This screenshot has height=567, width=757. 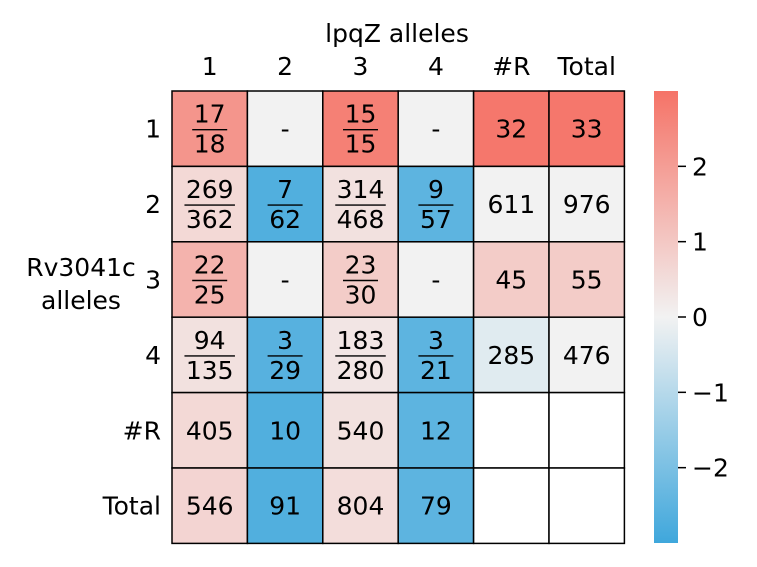 I want to click on cell-denominator: 29, so click(x=285, y=370).